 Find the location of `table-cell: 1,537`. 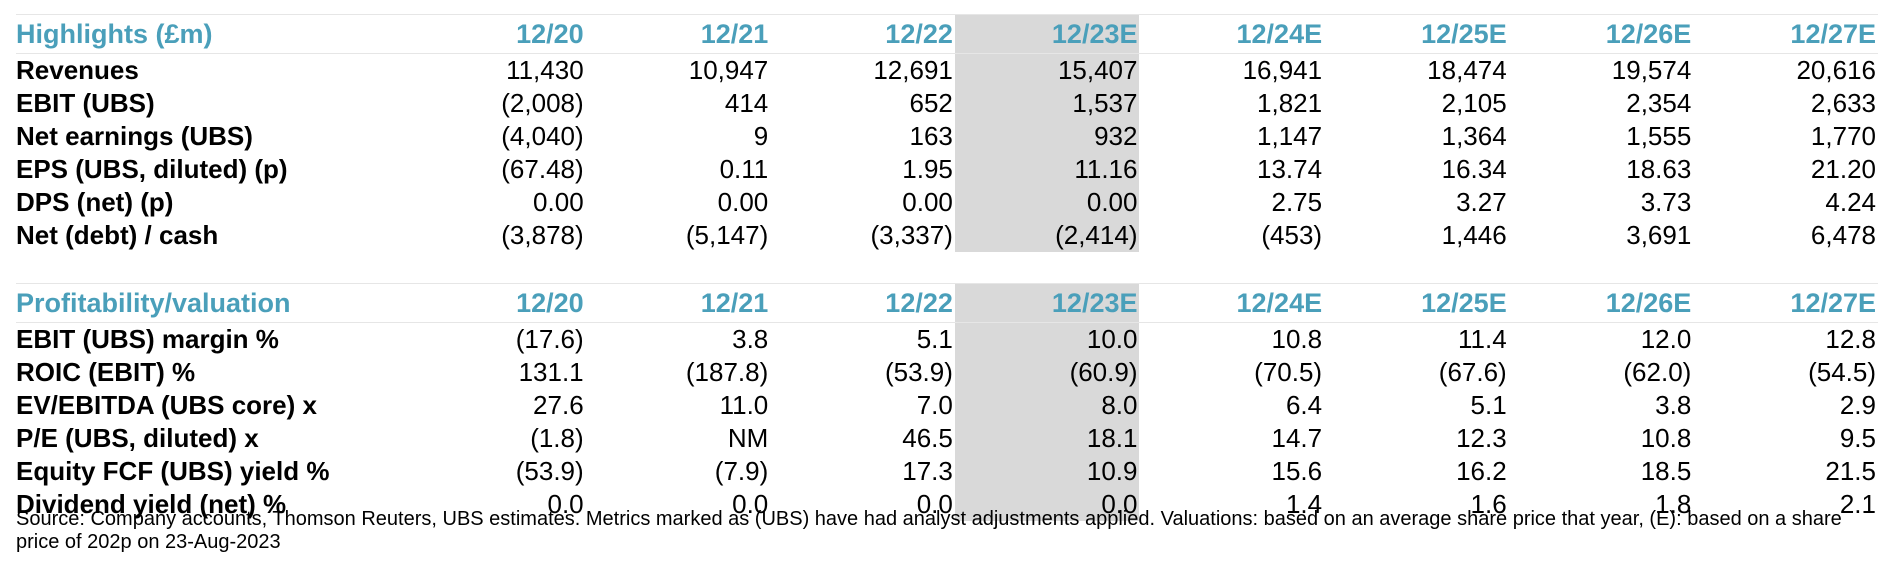

table-cell: 1,537 is located at coordinates (1047, 103).